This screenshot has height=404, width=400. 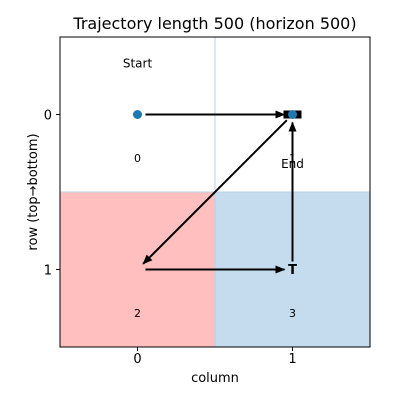 I want to click on x-tick-label: 1, so click(x=292, y=359).